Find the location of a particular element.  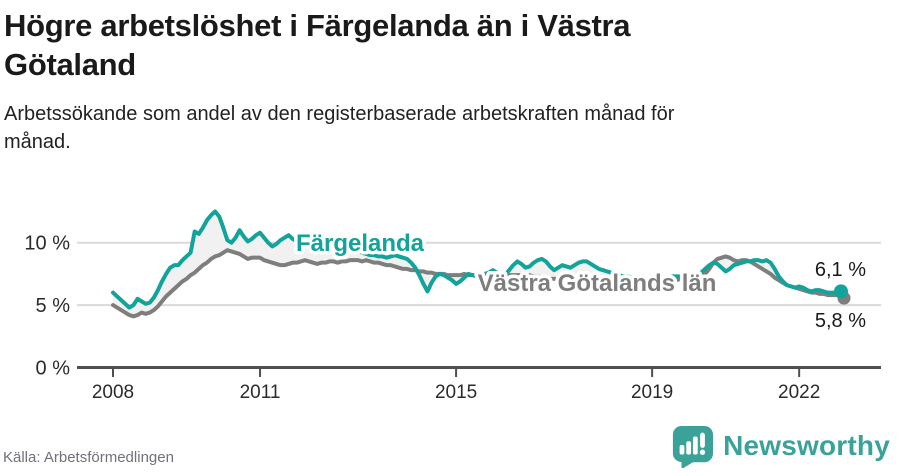

x-tick-label: 2011 is located at coordinates (260, 392).